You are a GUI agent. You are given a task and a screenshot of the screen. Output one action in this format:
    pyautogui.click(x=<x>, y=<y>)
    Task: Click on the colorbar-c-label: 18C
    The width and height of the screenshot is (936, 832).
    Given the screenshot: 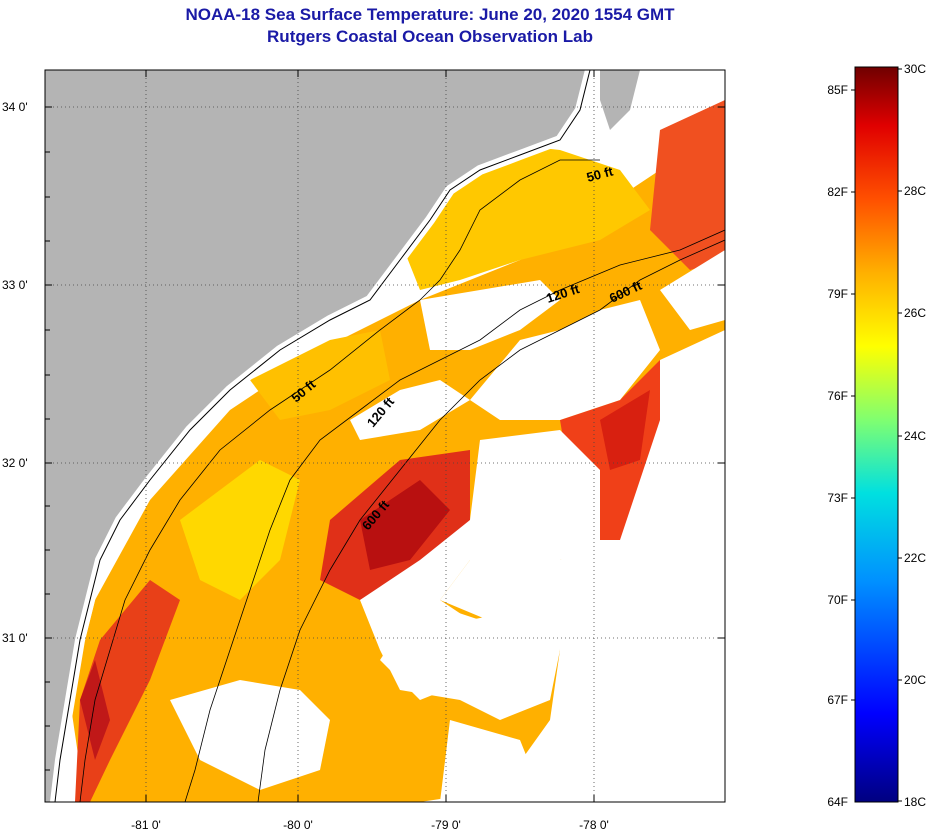 What is the action you would take?
    pyautogui.click(x=915, y=802)
    